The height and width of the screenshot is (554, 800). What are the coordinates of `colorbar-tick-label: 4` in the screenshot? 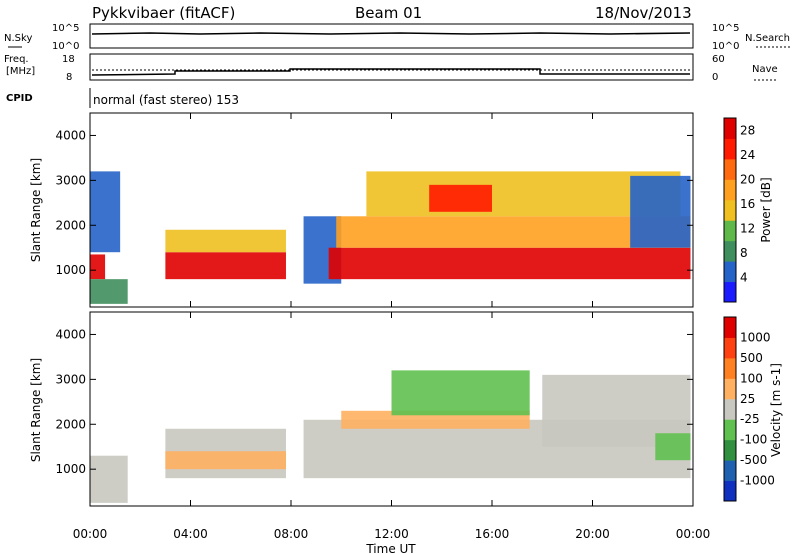 It's located at (744, 277).